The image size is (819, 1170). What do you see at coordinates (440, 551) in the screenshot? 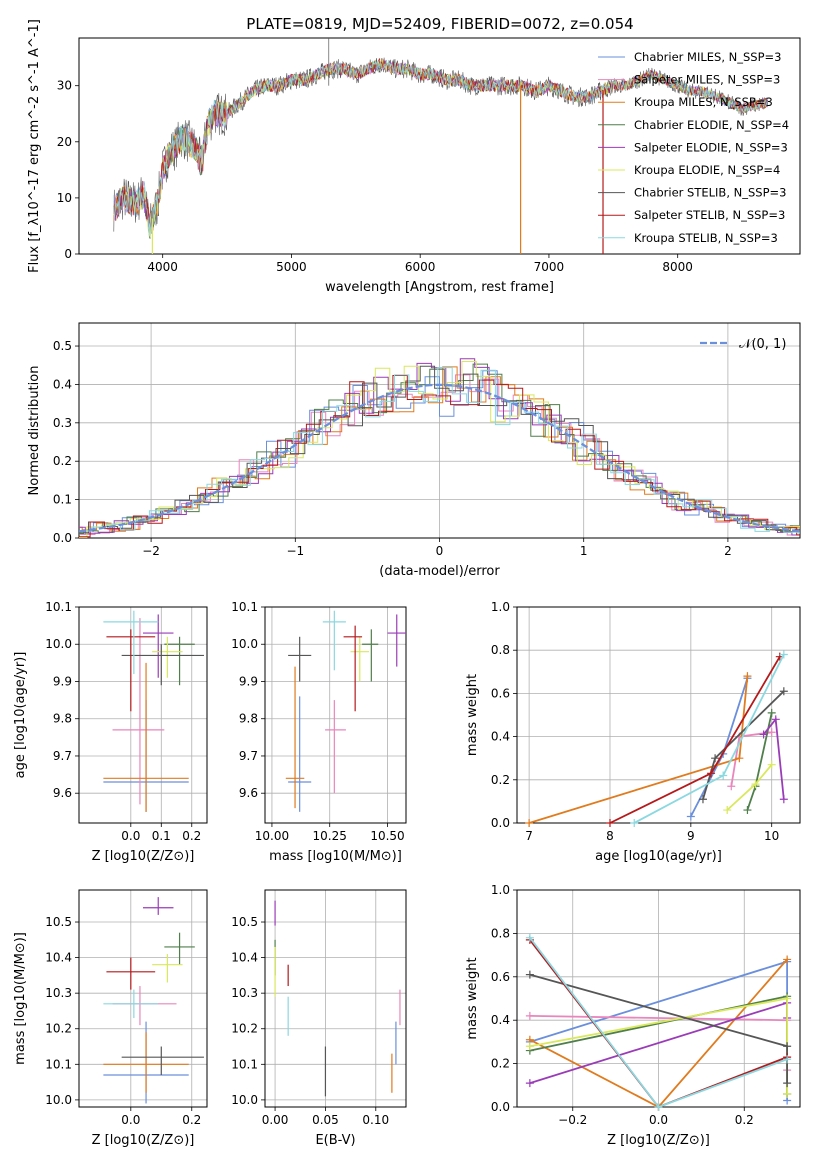
I see `x-tick-label: 0` at bounding box center [440, 551].